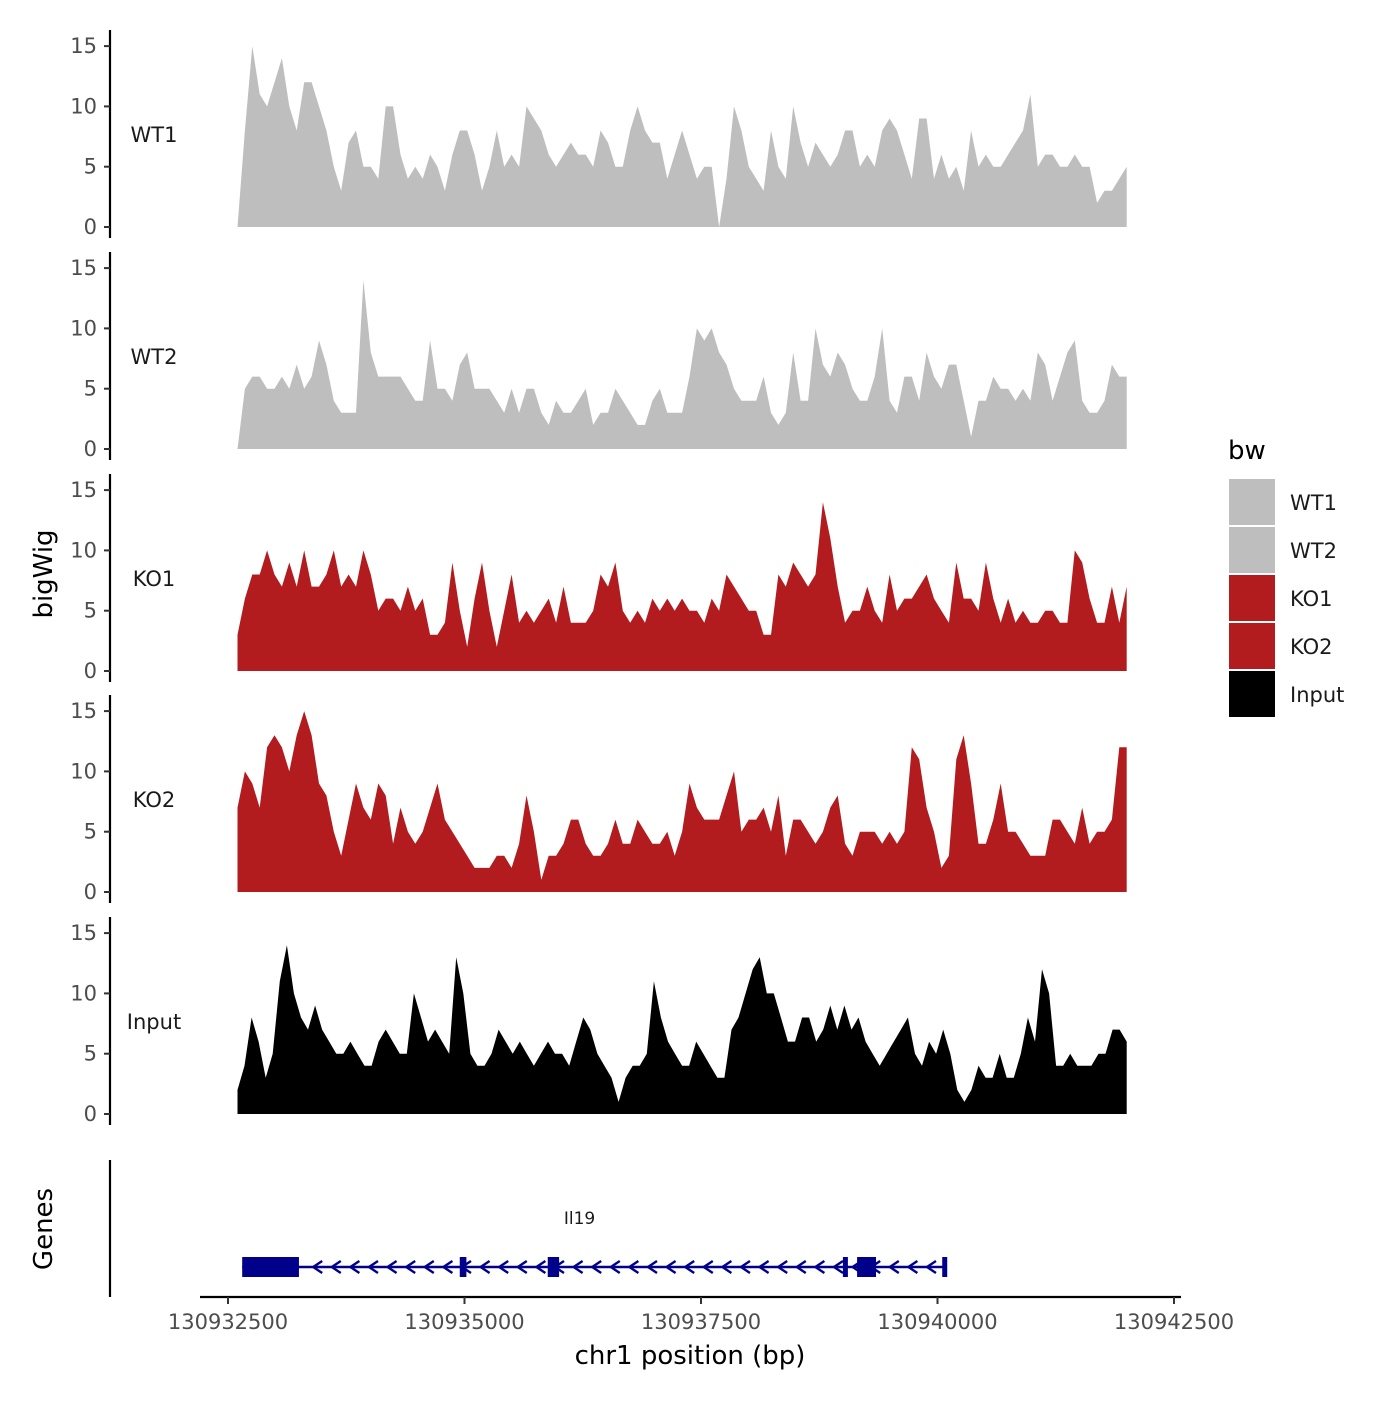 The height and width of the screenshot is (1405, 1400). Describe the element at coordinates (1311, 599) in the screenshot. I see `legend-label: KO1` at that location.